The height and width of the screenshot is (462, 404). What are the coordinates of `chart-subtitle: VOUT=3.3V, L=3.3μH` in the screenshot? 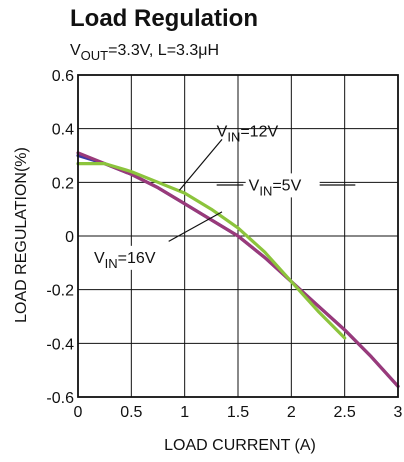 It's located at (144, 52).